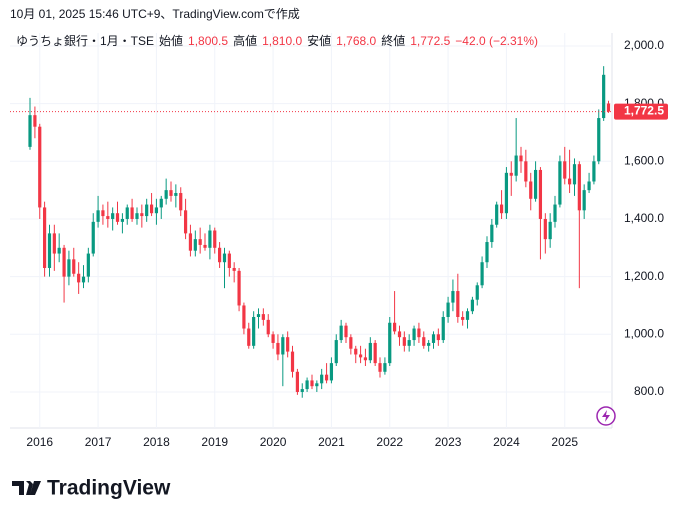 This screenshot has height=523, width=684. Describe the element at coordinates (564, 442) in the screenshot. I see `x-tick-label: 2025` at that location.